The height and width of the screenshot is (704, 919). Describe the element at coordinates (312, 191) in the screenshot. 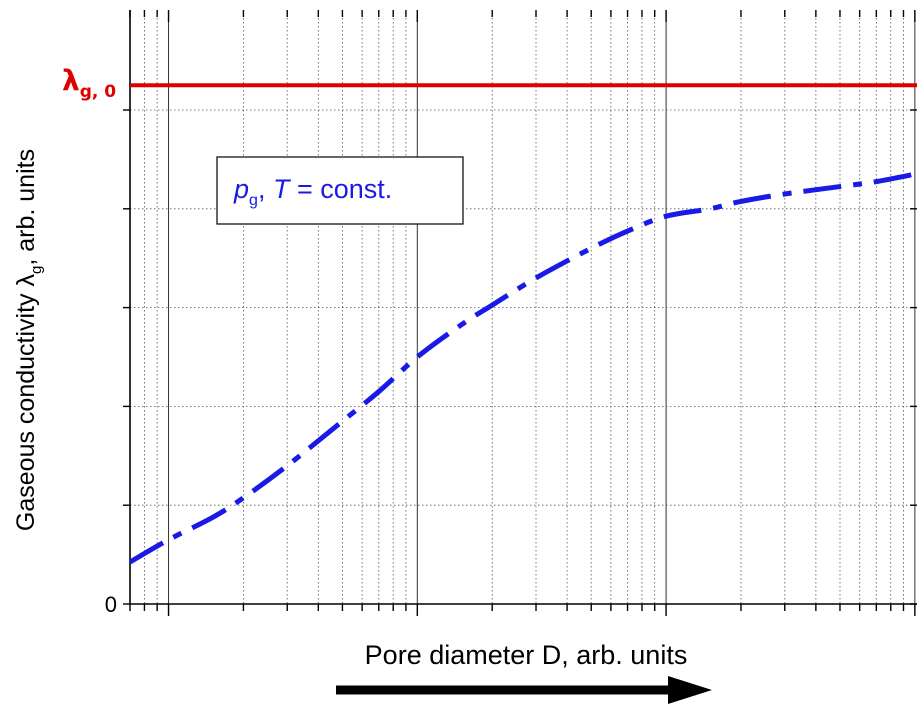

I see `annotation-text: pg, T = const.` at that location.